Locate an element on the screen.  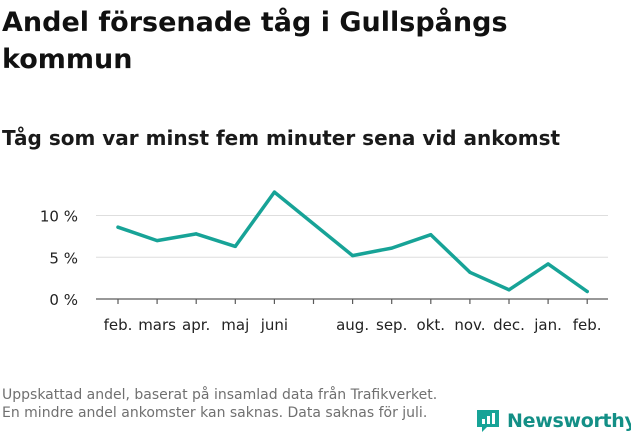
brand-name: Newsworthy is located at coordinates (569, 421).